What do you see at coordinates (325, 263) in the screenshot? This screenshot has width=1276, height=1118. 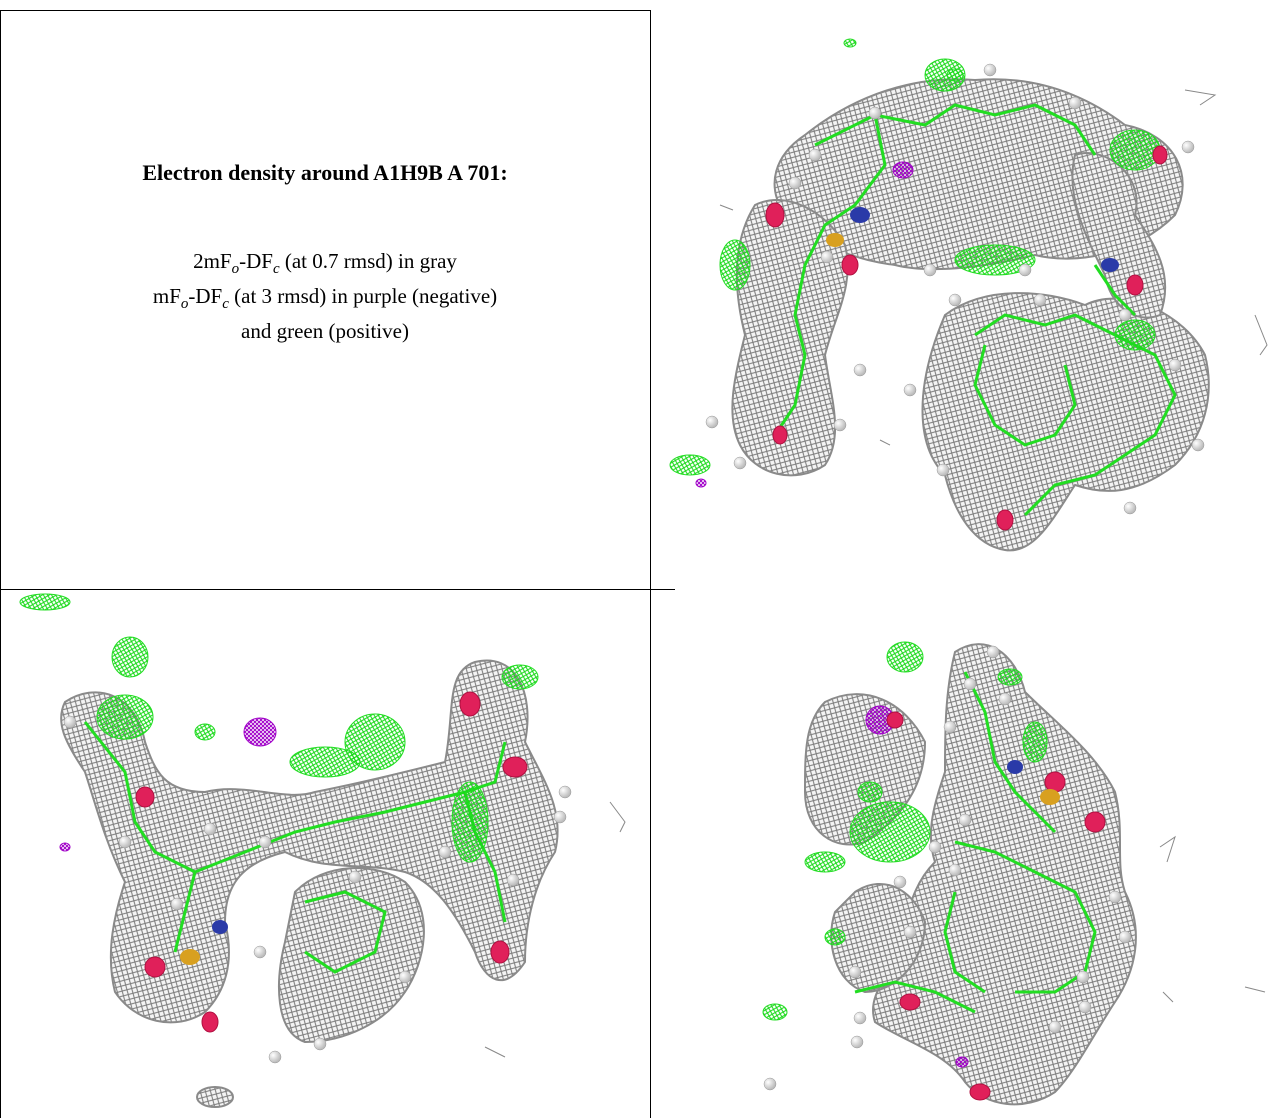 I see `caption-line-2mfo: 2mFo-DFc (at 0.7 rmsd) in gray` at bounding box center [325, 263].